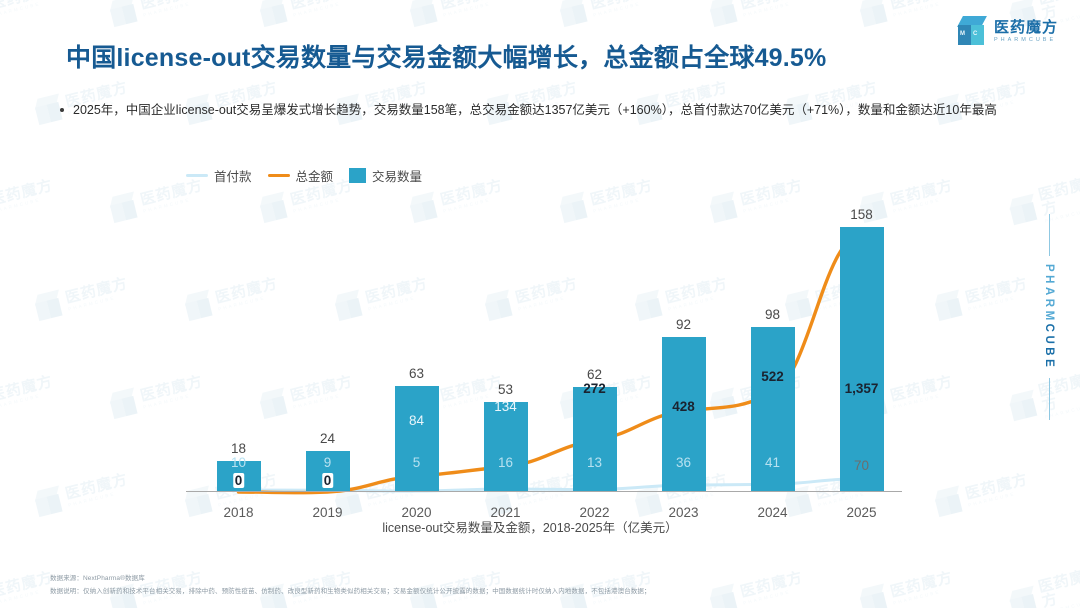 This screenshot has width=1080, height=608. Describe the element at coordinates (594, 512) in the screenshot. I see `x-tick-label: 2022` at that location.